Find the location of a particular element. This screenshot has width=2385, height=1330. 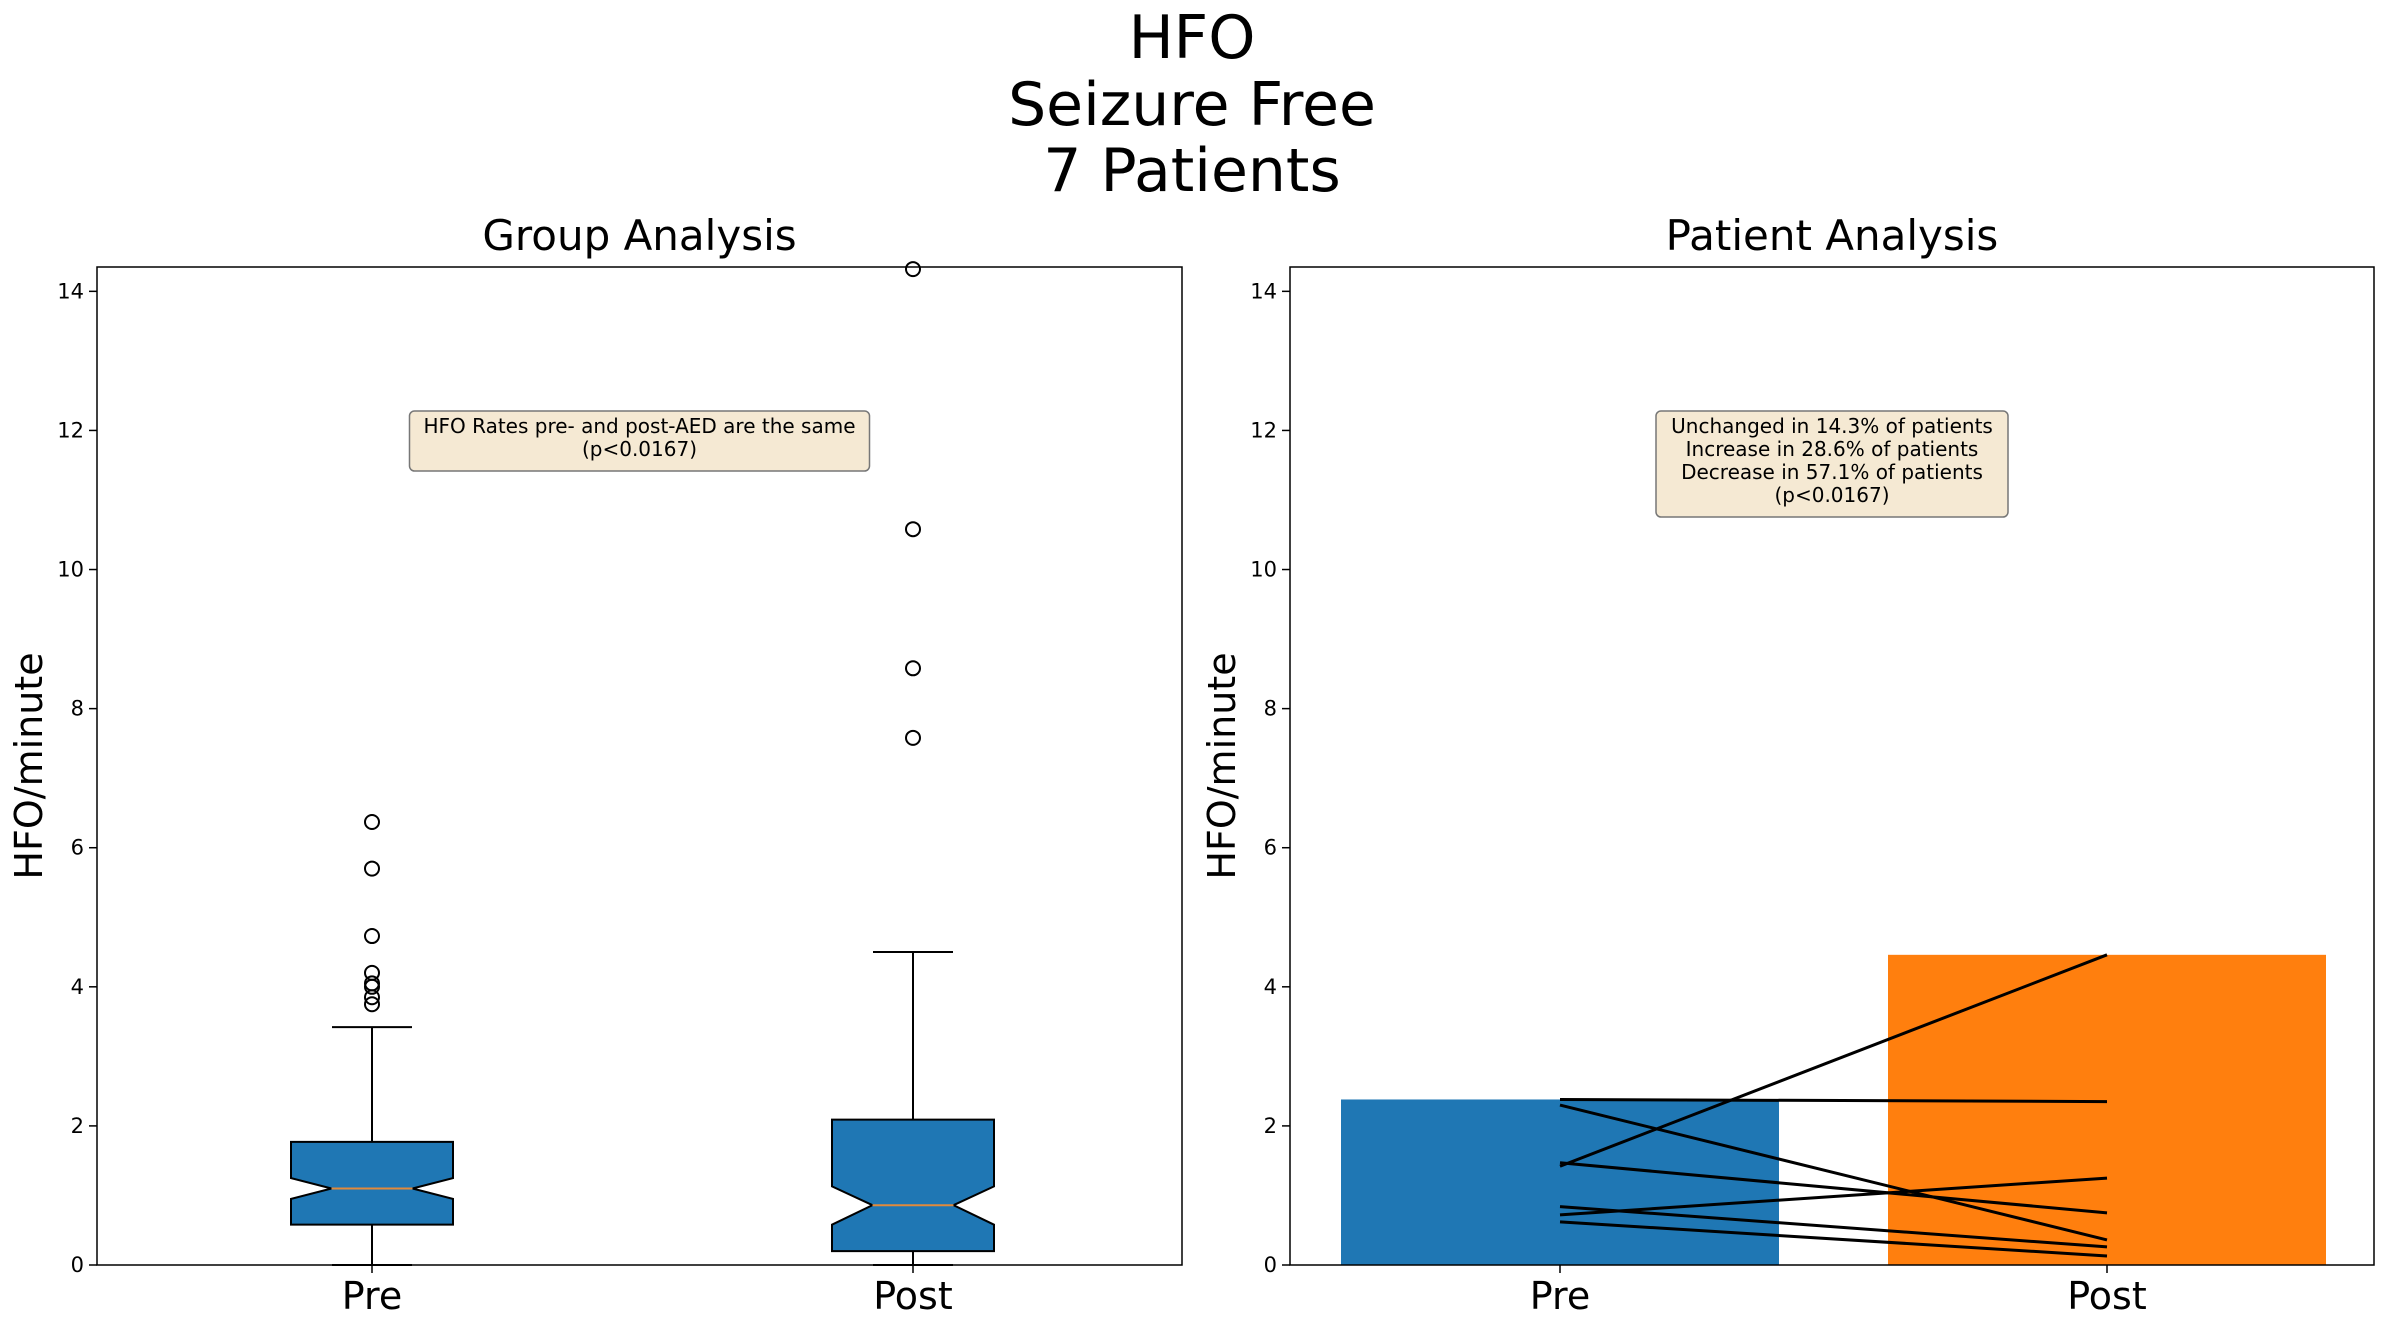

patient-ylabel: HFO/minute is located at coordinates (1222, 765).